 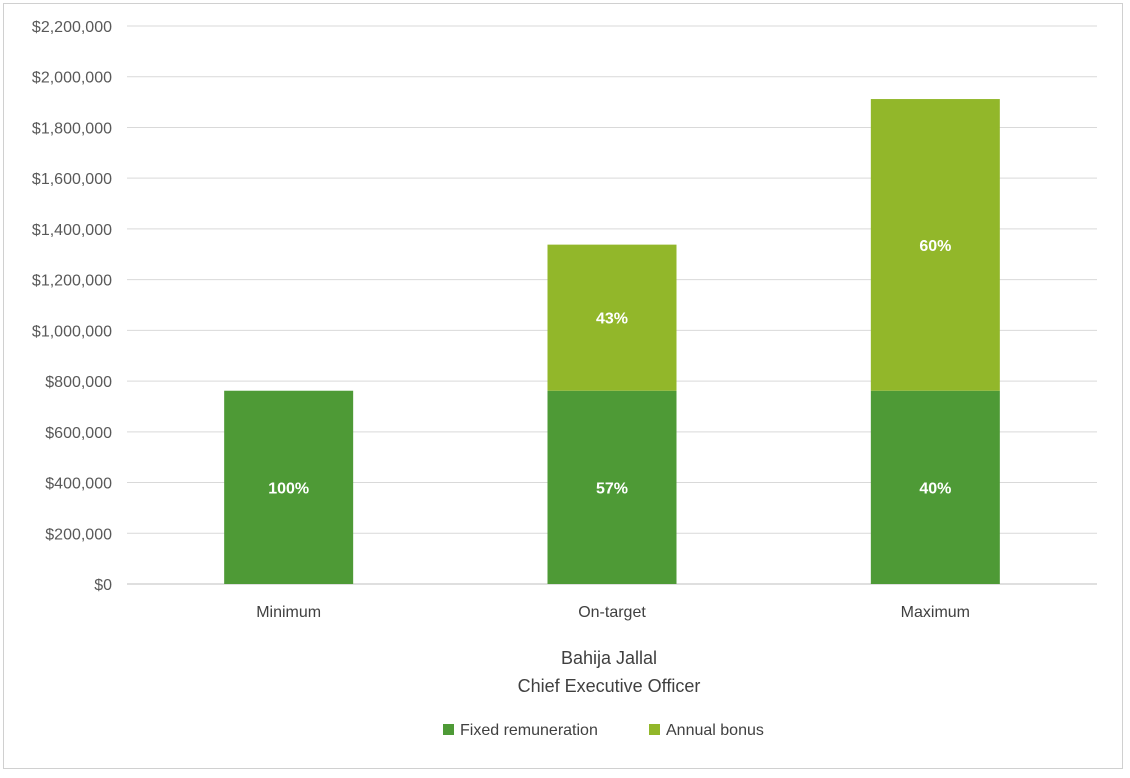 I want to click on data-label: 57%, so click(x=612, y=488).